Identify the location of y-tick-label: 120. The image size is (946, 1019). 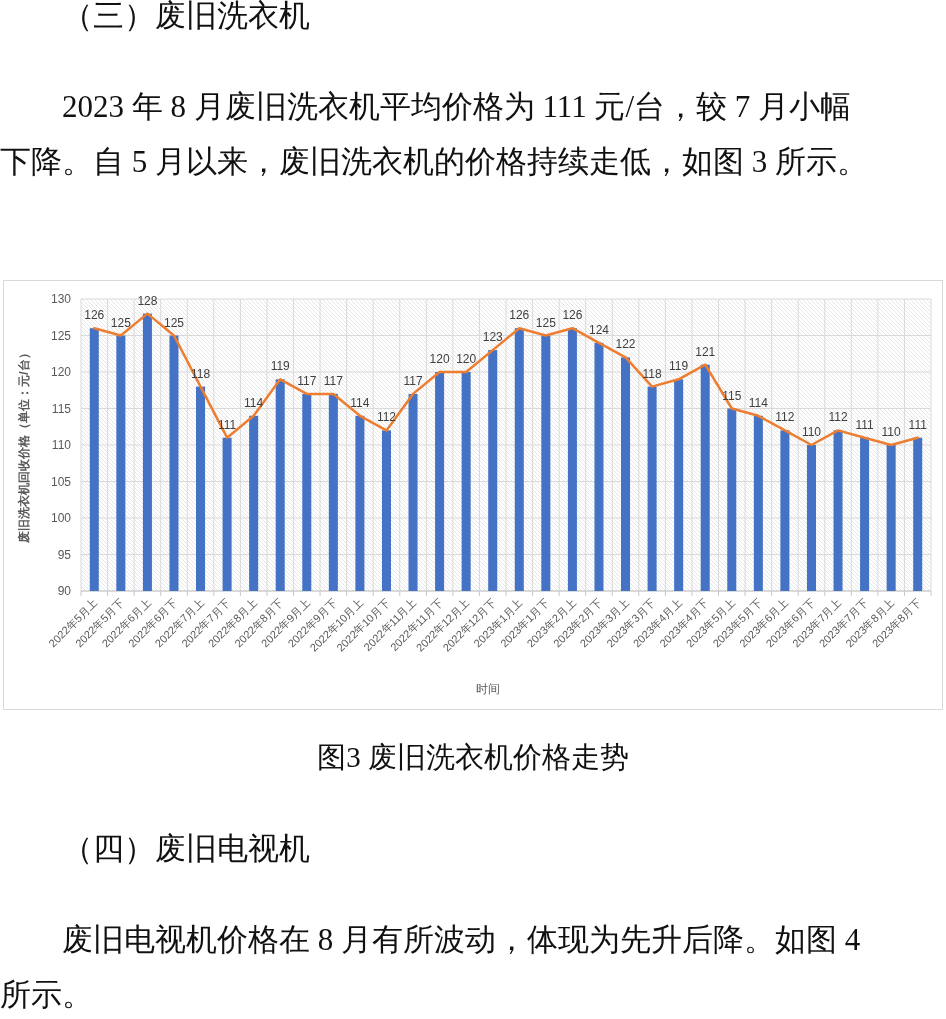
(61, 372).